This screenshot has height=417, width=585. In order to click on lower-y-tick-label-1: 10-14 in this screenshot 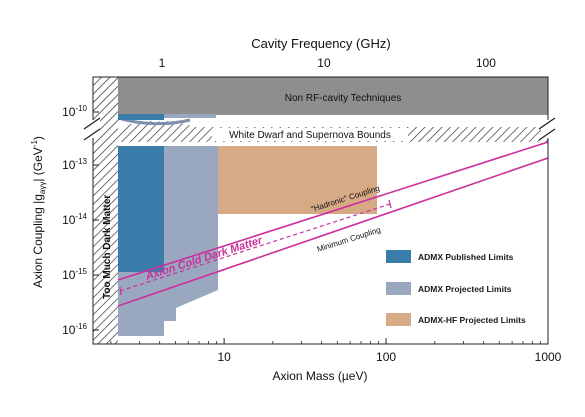, I will do `click(74, 219)`.